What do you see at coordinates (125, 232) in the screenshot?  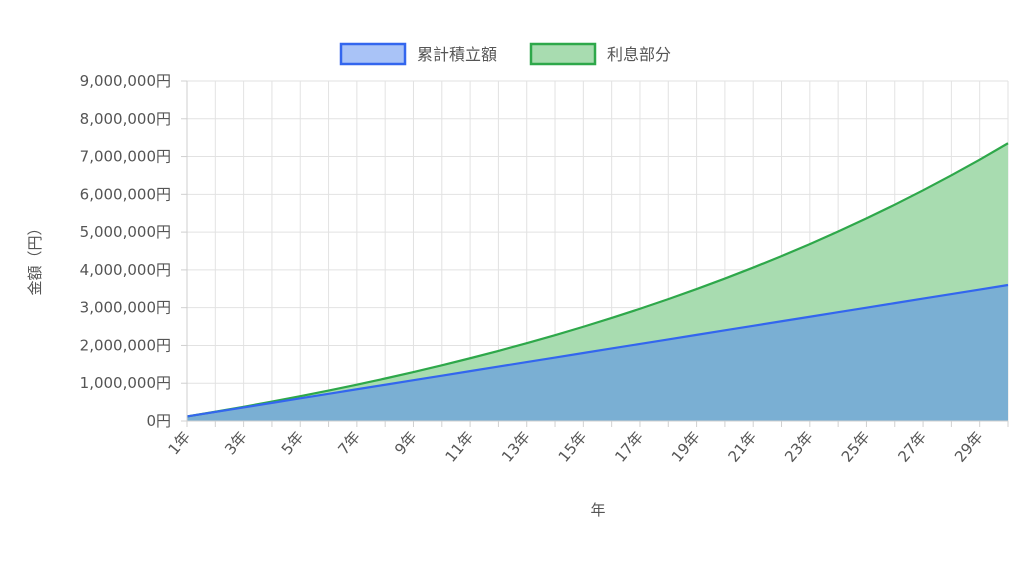 I see `y-tick-label: 5,000,000円` at bounding box center [125, 232].